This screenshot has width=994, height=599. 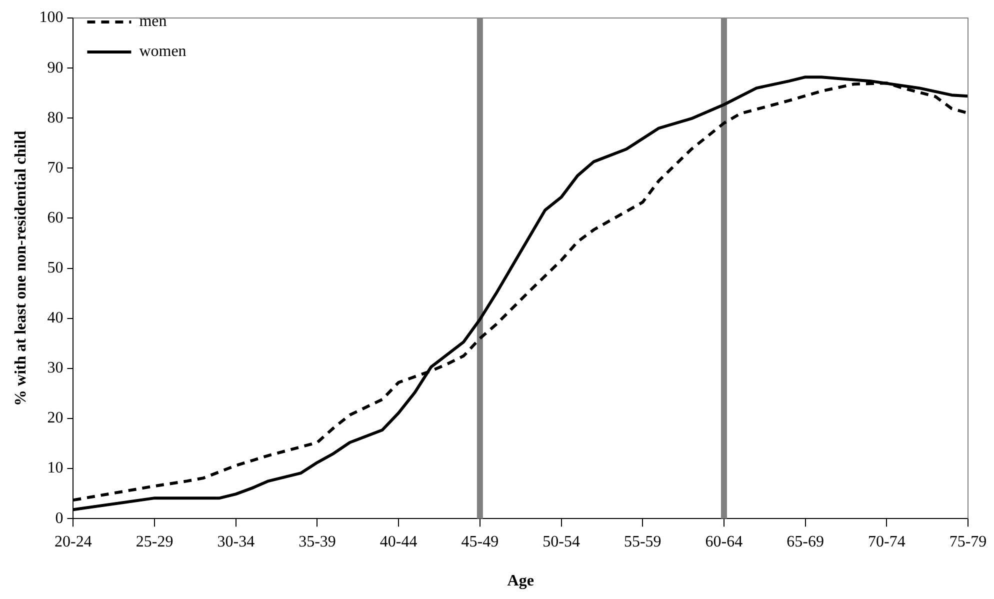 What do you see at coordinates (55, 468) in the screenshot?
I see `y-tick-label: 10` at bounding box center [55, 468].